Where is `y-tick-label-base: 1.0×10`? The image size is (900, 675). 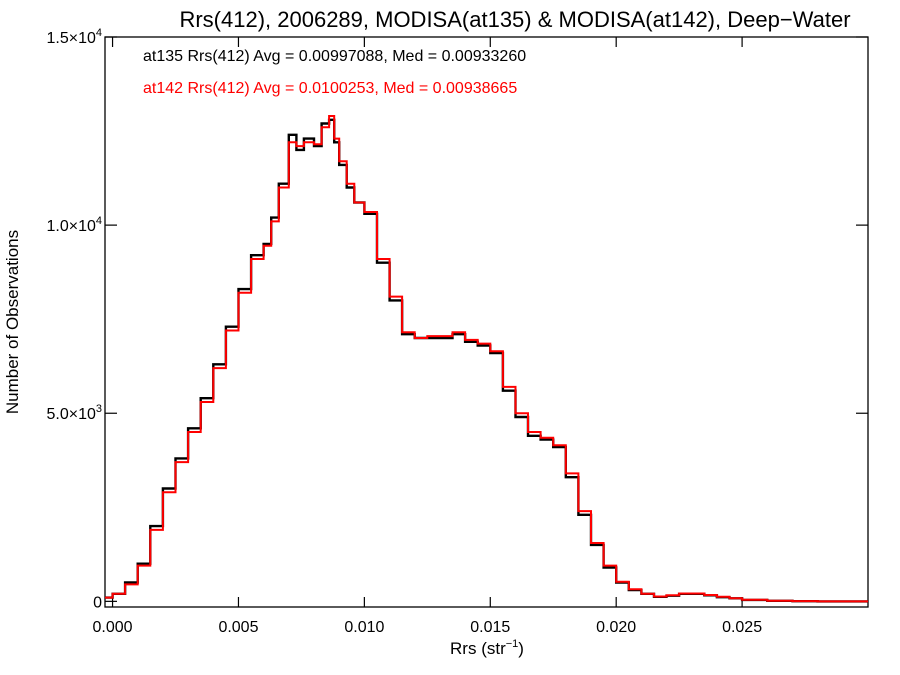 y-tick-label-base: 1.0×10 is located at coordinates (70, 226).